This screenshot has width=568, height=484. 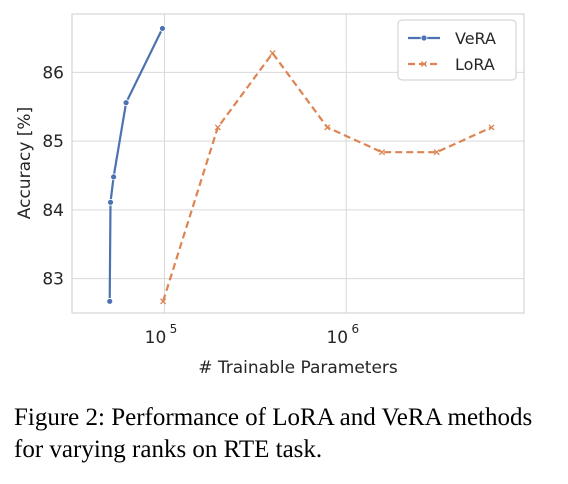 I want to click on legend-label-vera: VeRA, so click(x=475, y=38).